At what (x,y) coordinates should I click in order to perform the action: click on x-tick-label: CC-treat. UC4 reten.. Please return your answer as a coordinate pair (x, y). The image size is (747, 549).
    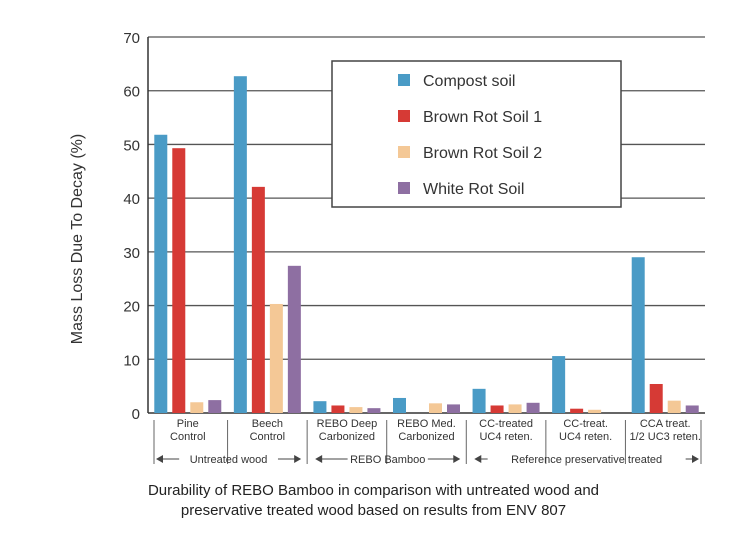
    Looking at the image, I should click on (585, 430).